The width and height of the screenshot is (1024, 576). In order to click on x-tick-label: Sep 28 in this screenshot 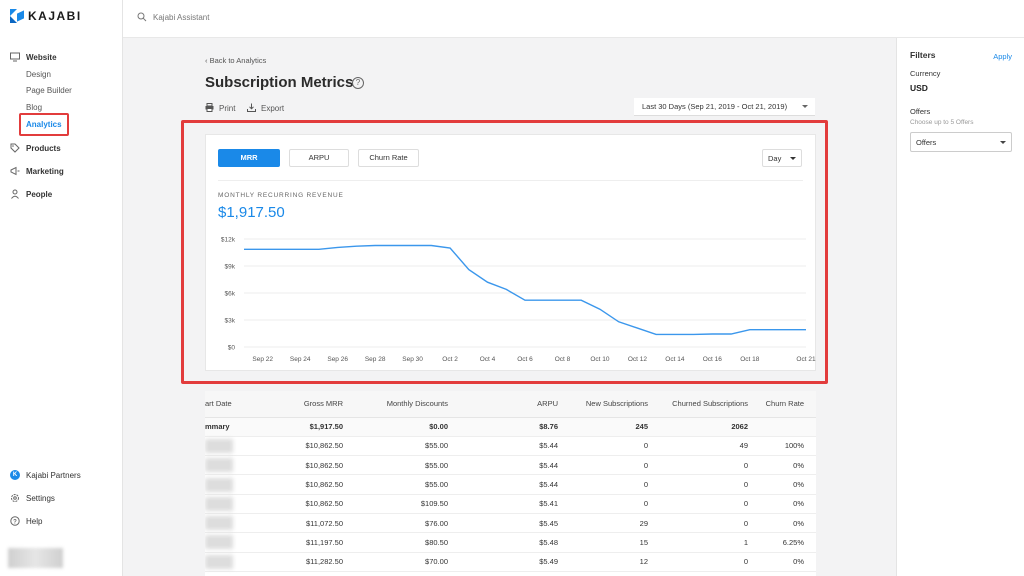, I will do `click(375, 359)`.